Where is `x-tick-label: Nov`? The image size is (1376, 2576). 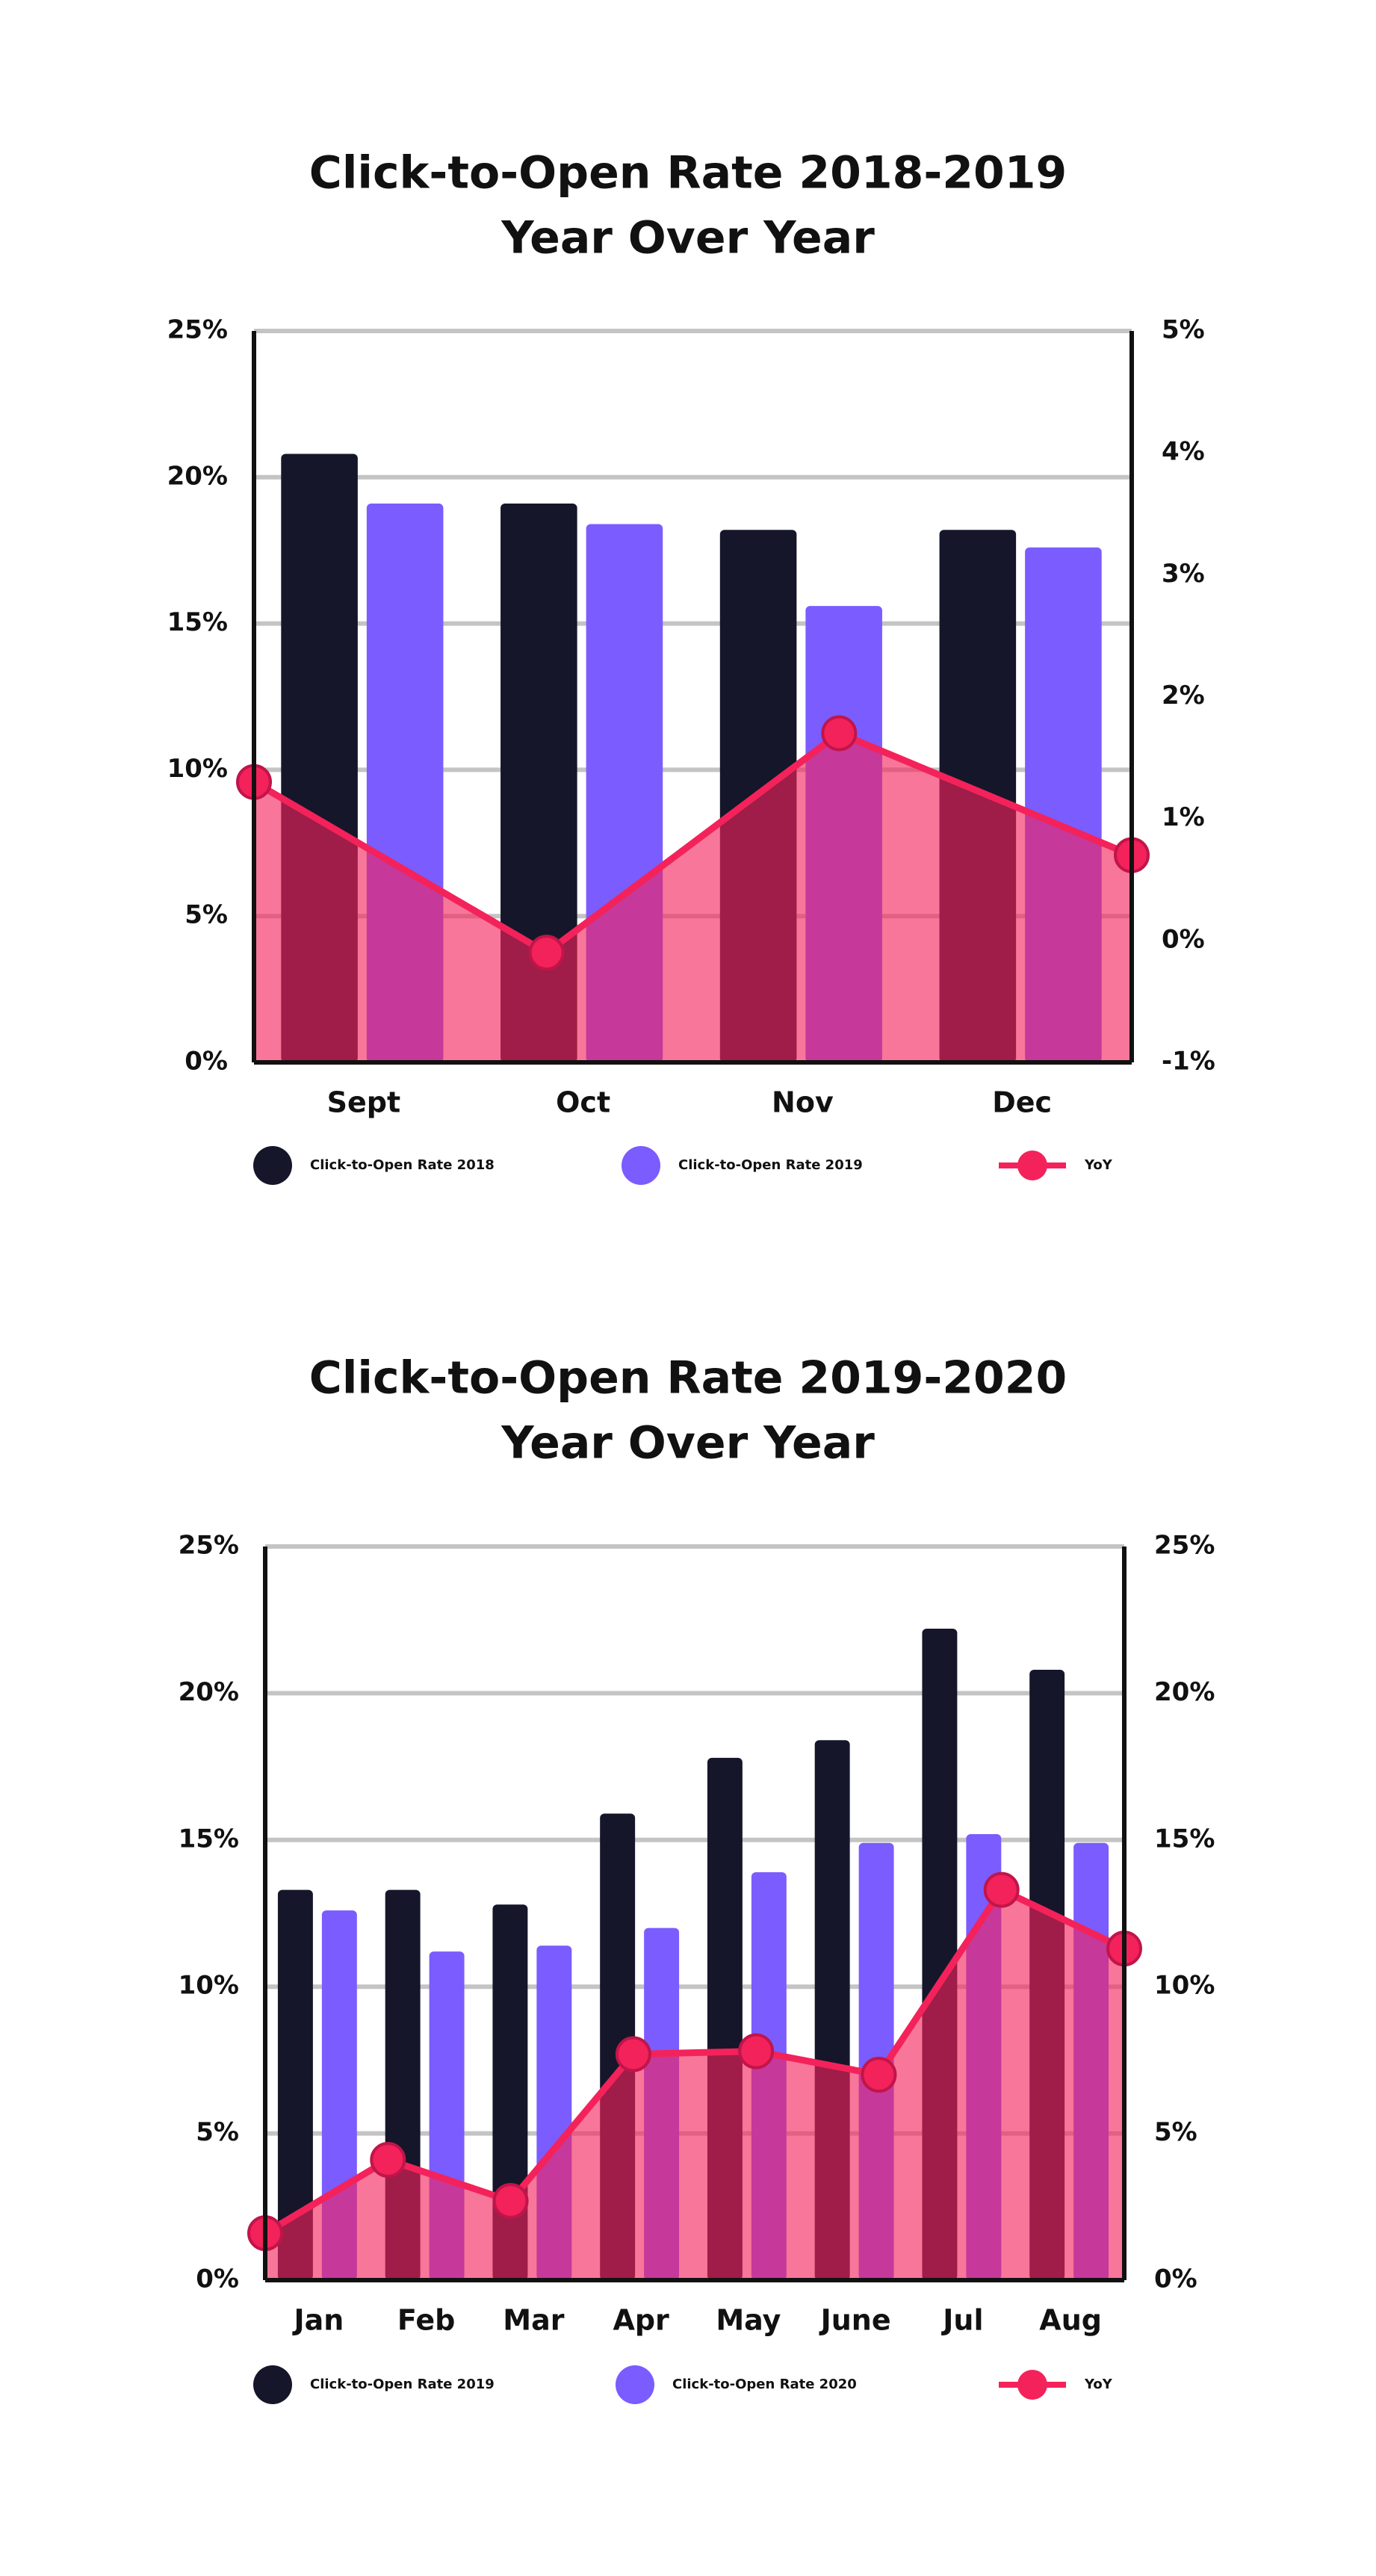 x-tick-label: Nov is located at coordinates (803, 1102).